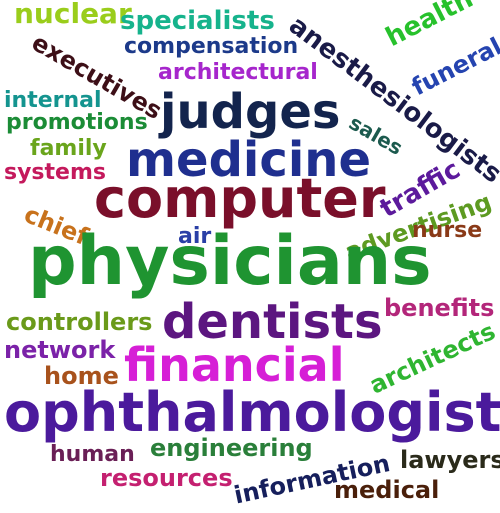  What do you see at coordinates (92, 454) in the screenshot?
I see `word-human: human` at bounding box center [92, 454].